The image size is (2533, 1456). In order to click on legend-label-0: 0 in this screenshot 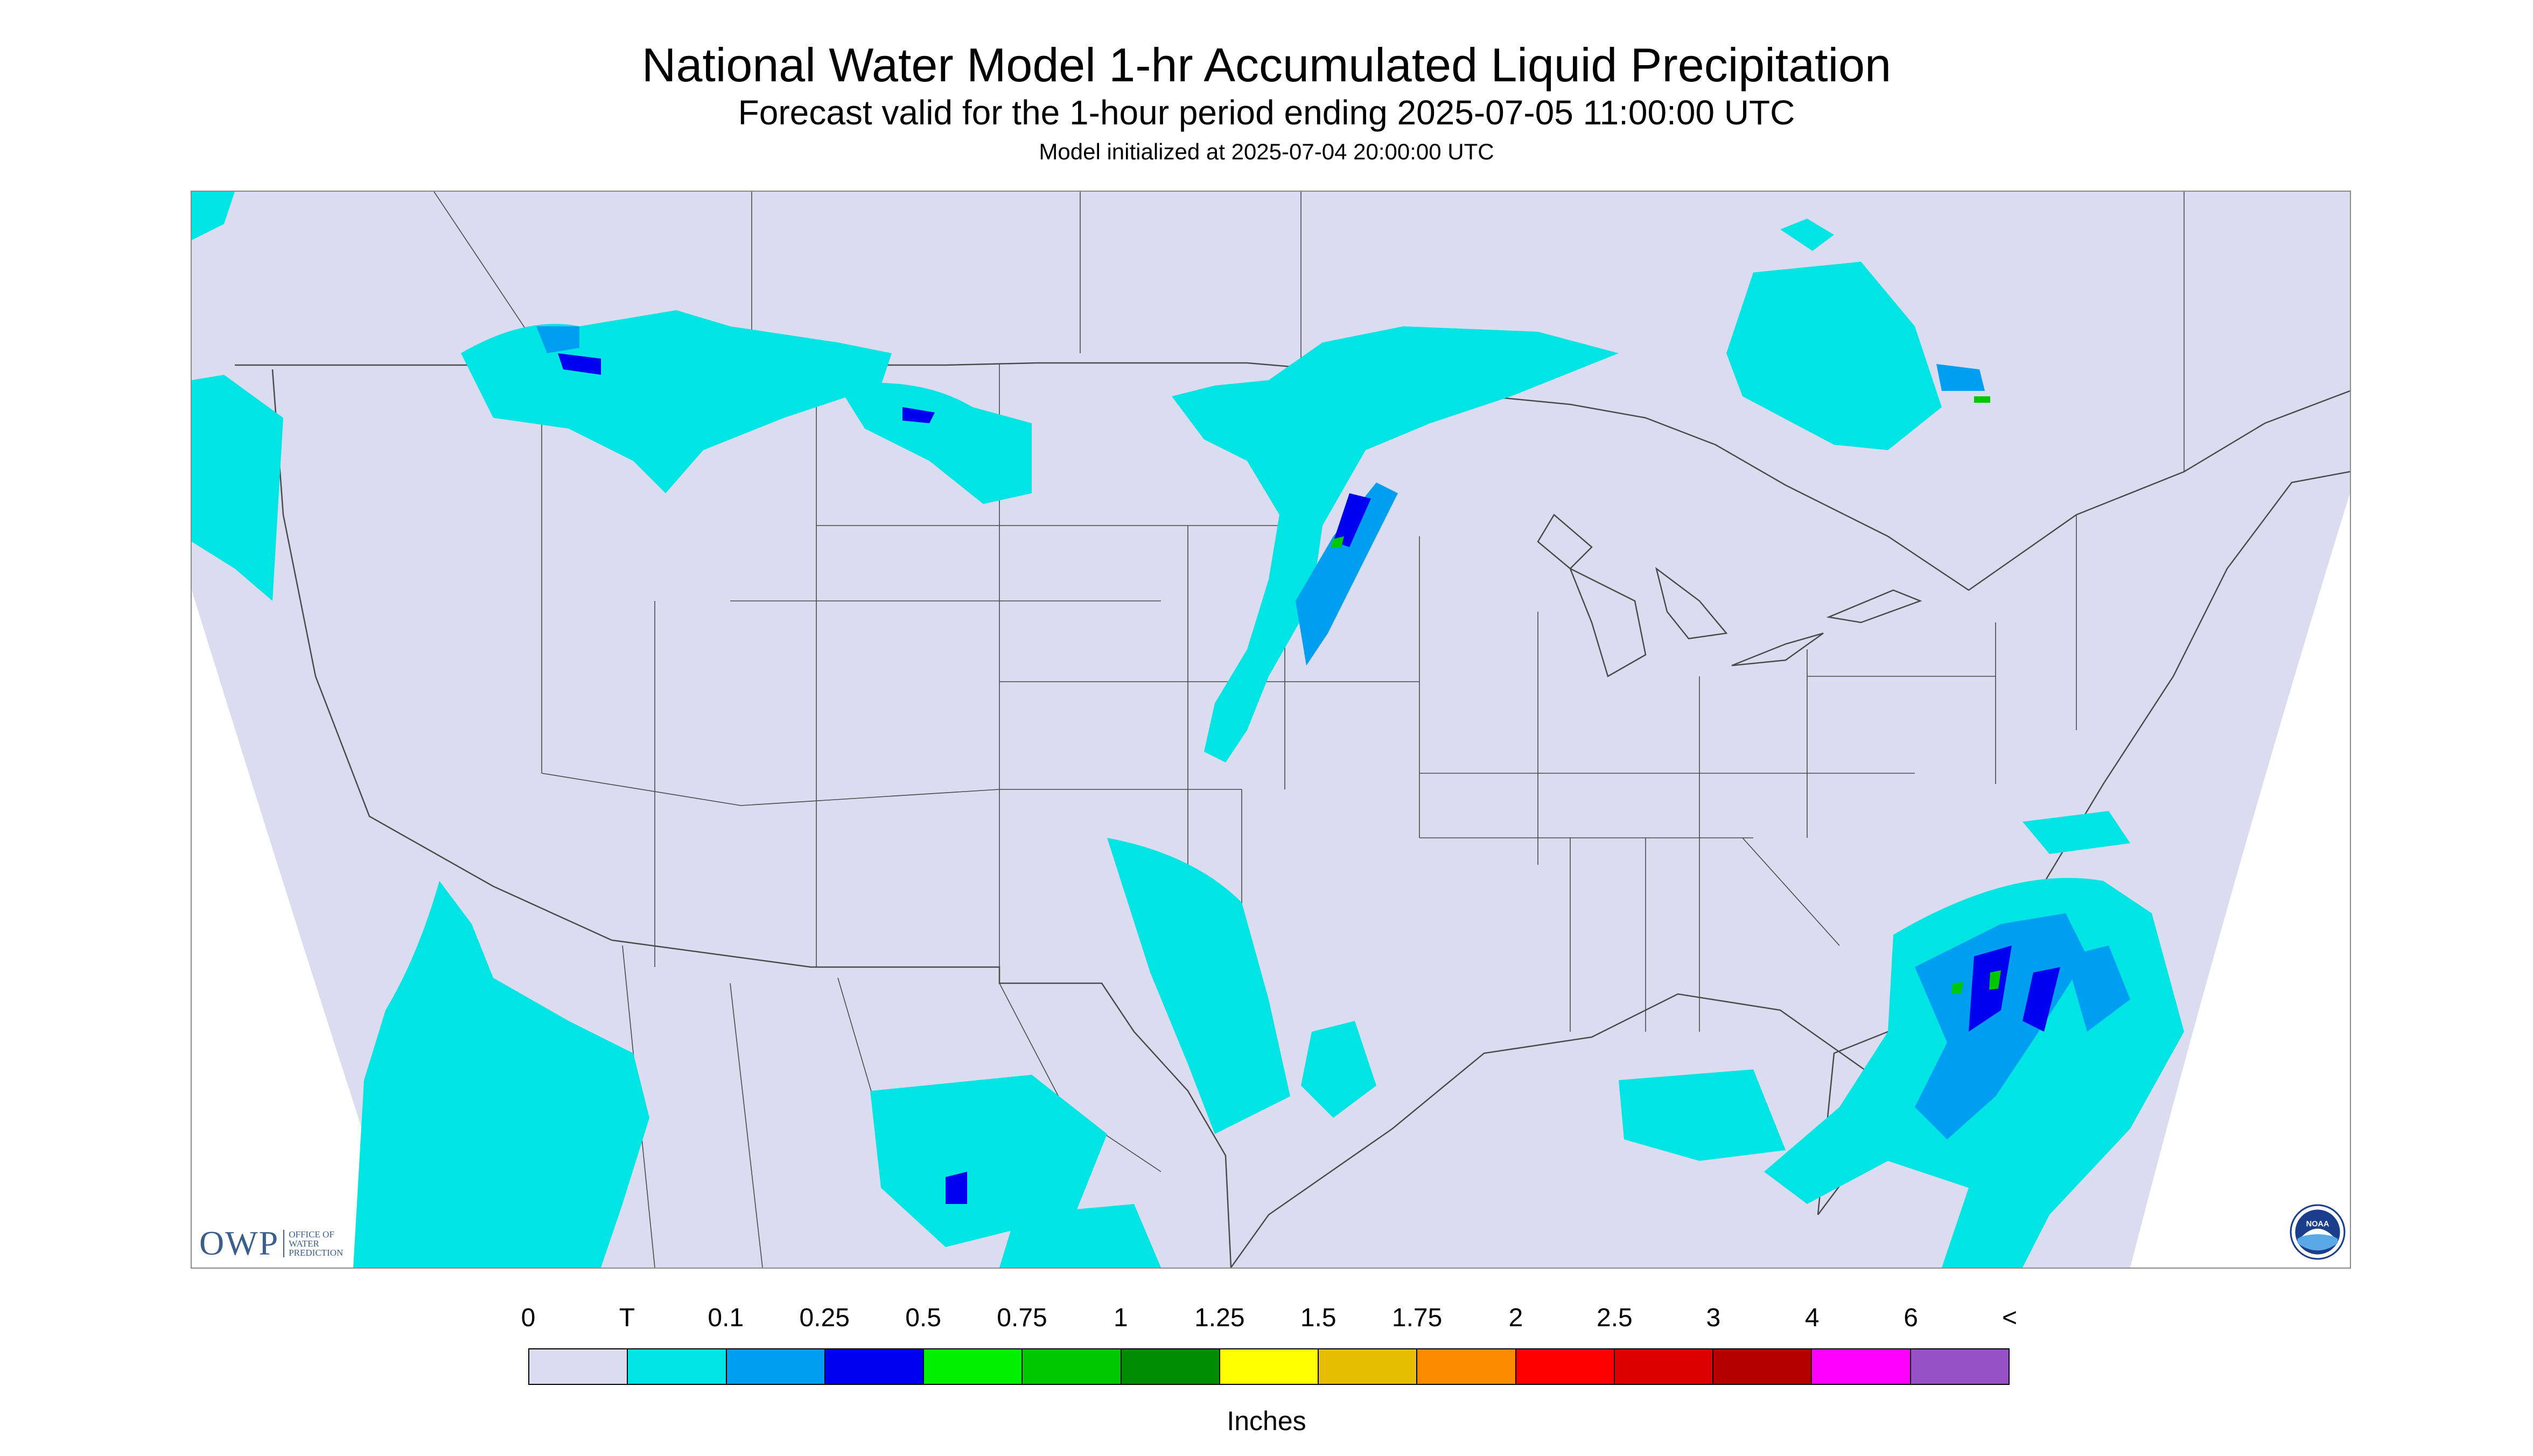, I will do `click(529, 1318)`.